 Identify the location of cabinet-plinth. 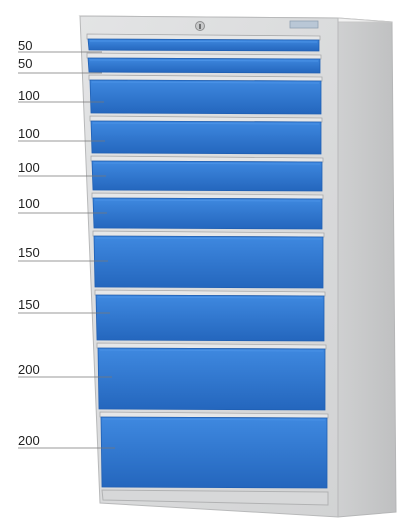
(215, 497).